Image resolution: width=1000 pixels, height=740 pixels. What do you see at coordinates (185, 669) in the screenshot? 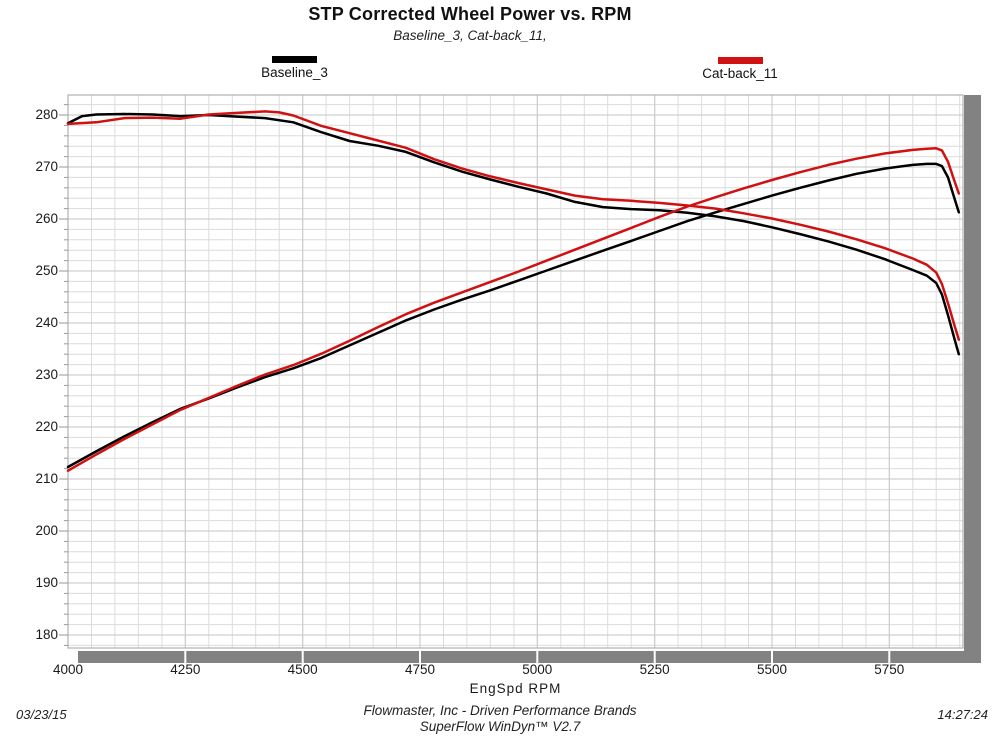
I see `x-tick-label: 4250` at bounding box center [185, 669].